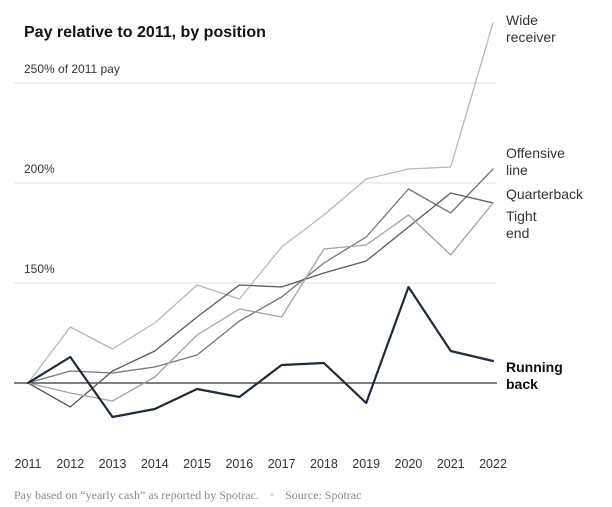 This screenshot has width=612, height=507. I want to click on series-label-line: back, so click(522, 384).